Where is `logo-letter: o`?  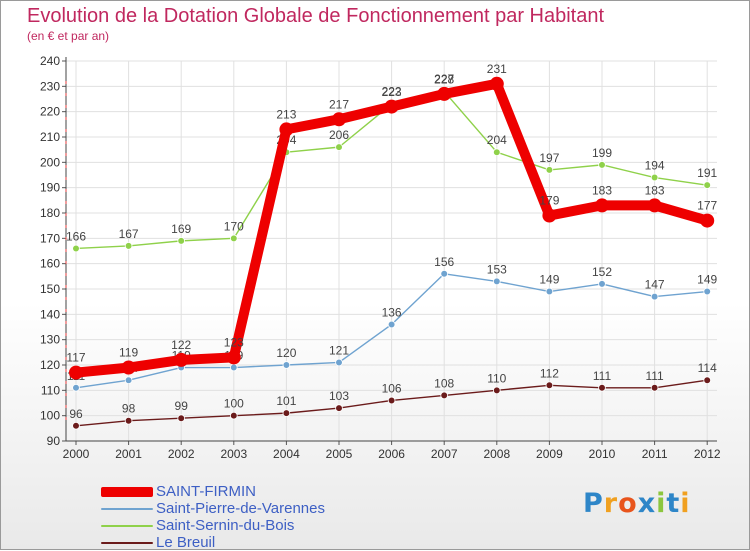
logo-letter: o is located at coordinates (628, 503).